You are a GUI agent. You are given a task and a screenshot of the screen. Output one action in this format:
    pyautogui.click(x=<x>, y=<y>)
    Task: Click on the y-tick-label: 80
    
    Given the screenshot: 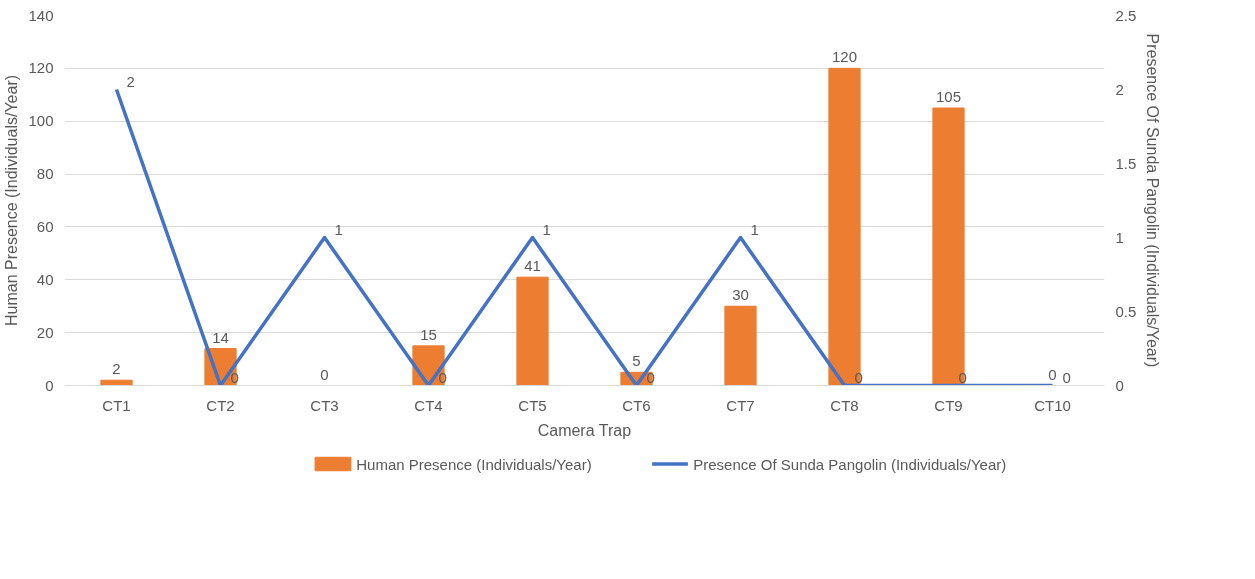 What is the action you would take?
    pyautogui.click(x=45, y=174)
    